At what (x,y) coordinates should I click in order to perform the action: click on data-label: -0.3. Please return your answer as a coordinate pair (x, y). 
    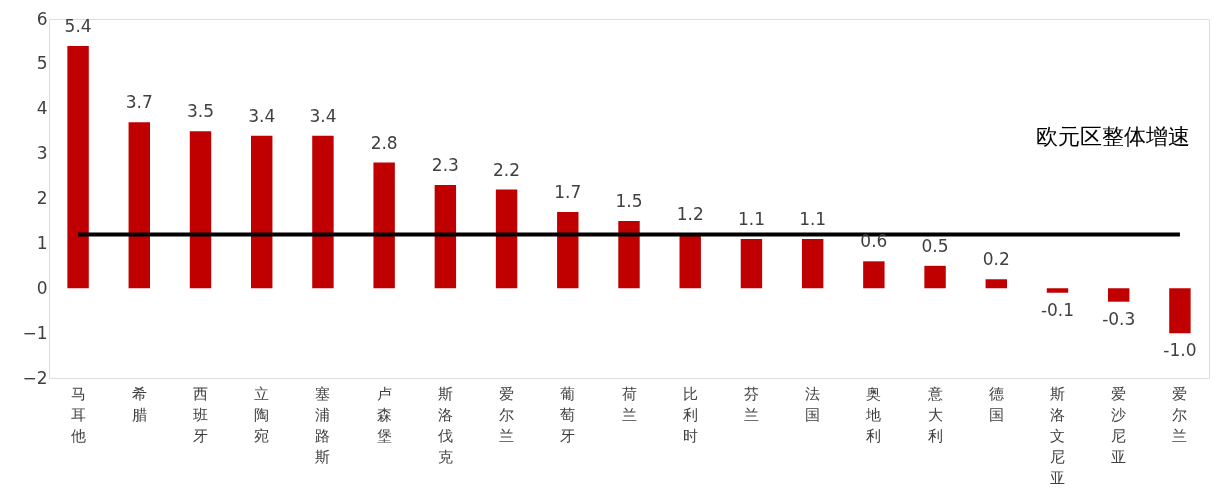
    Looking at the image, I should click on (1119, 318).